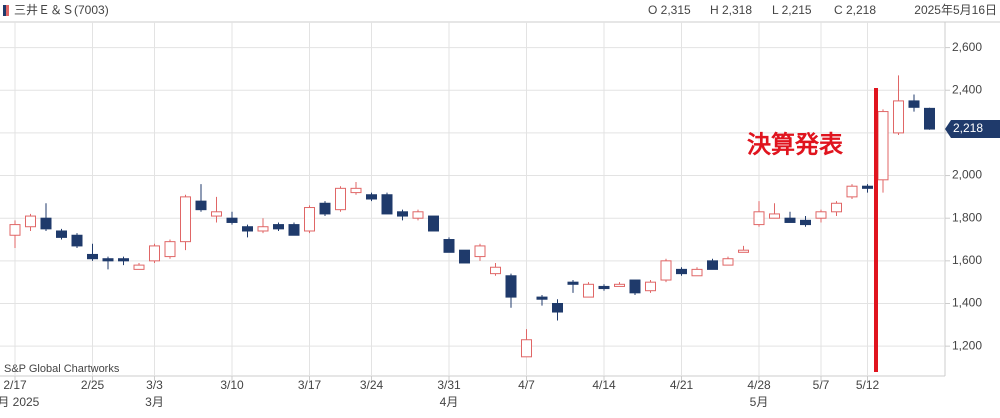 The image size is (1000, 418). What do you see at coordinates (967, 47) in the screenshot?
I see `y-tick-label: 2,600` at bounding box center [967, 47].